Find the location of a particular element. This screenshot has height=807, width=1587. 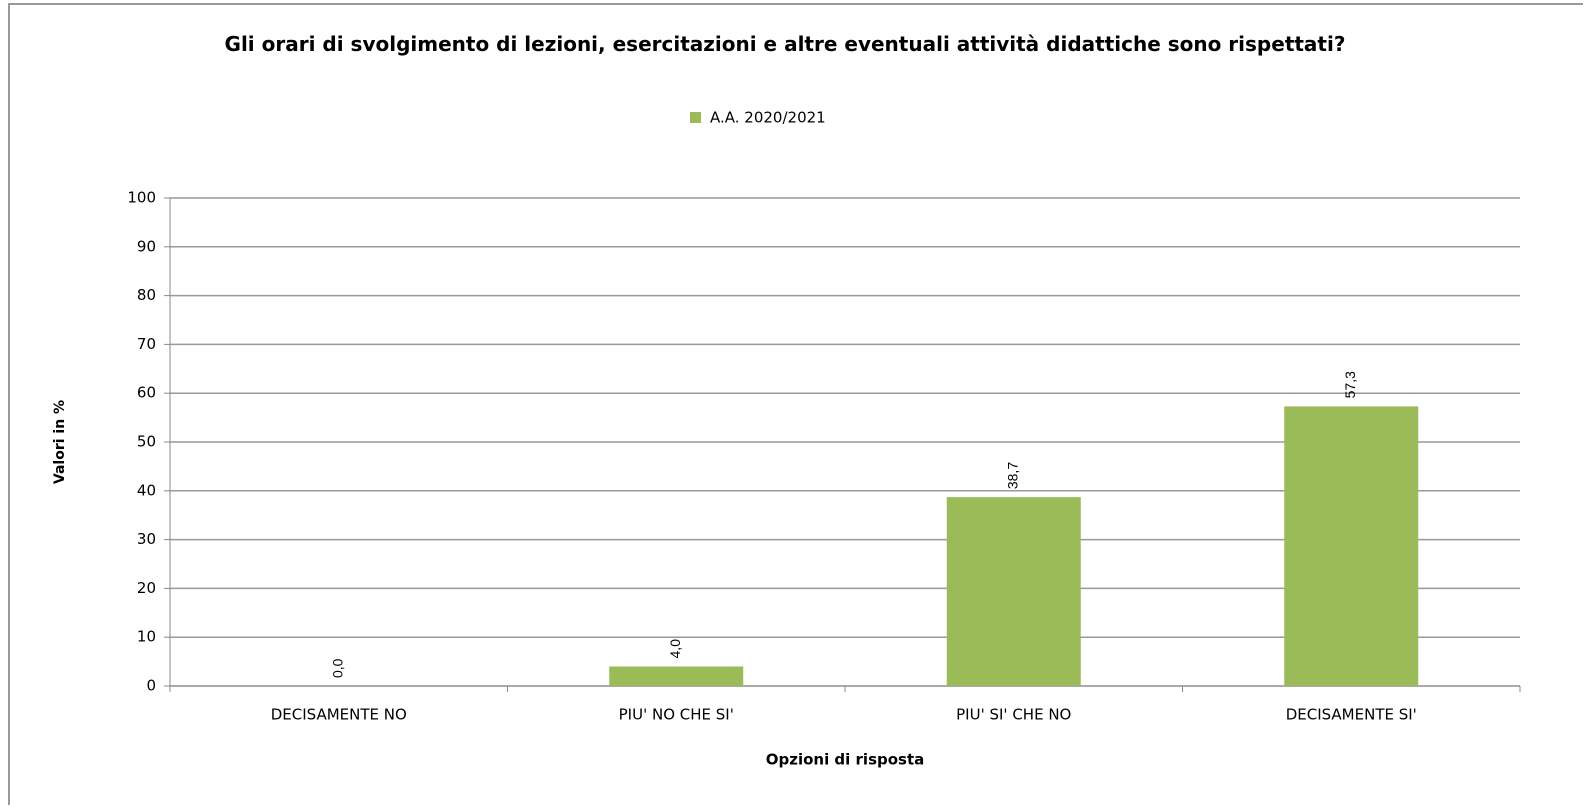

data-label: 57,3 is located at coordinates (1350, 384).